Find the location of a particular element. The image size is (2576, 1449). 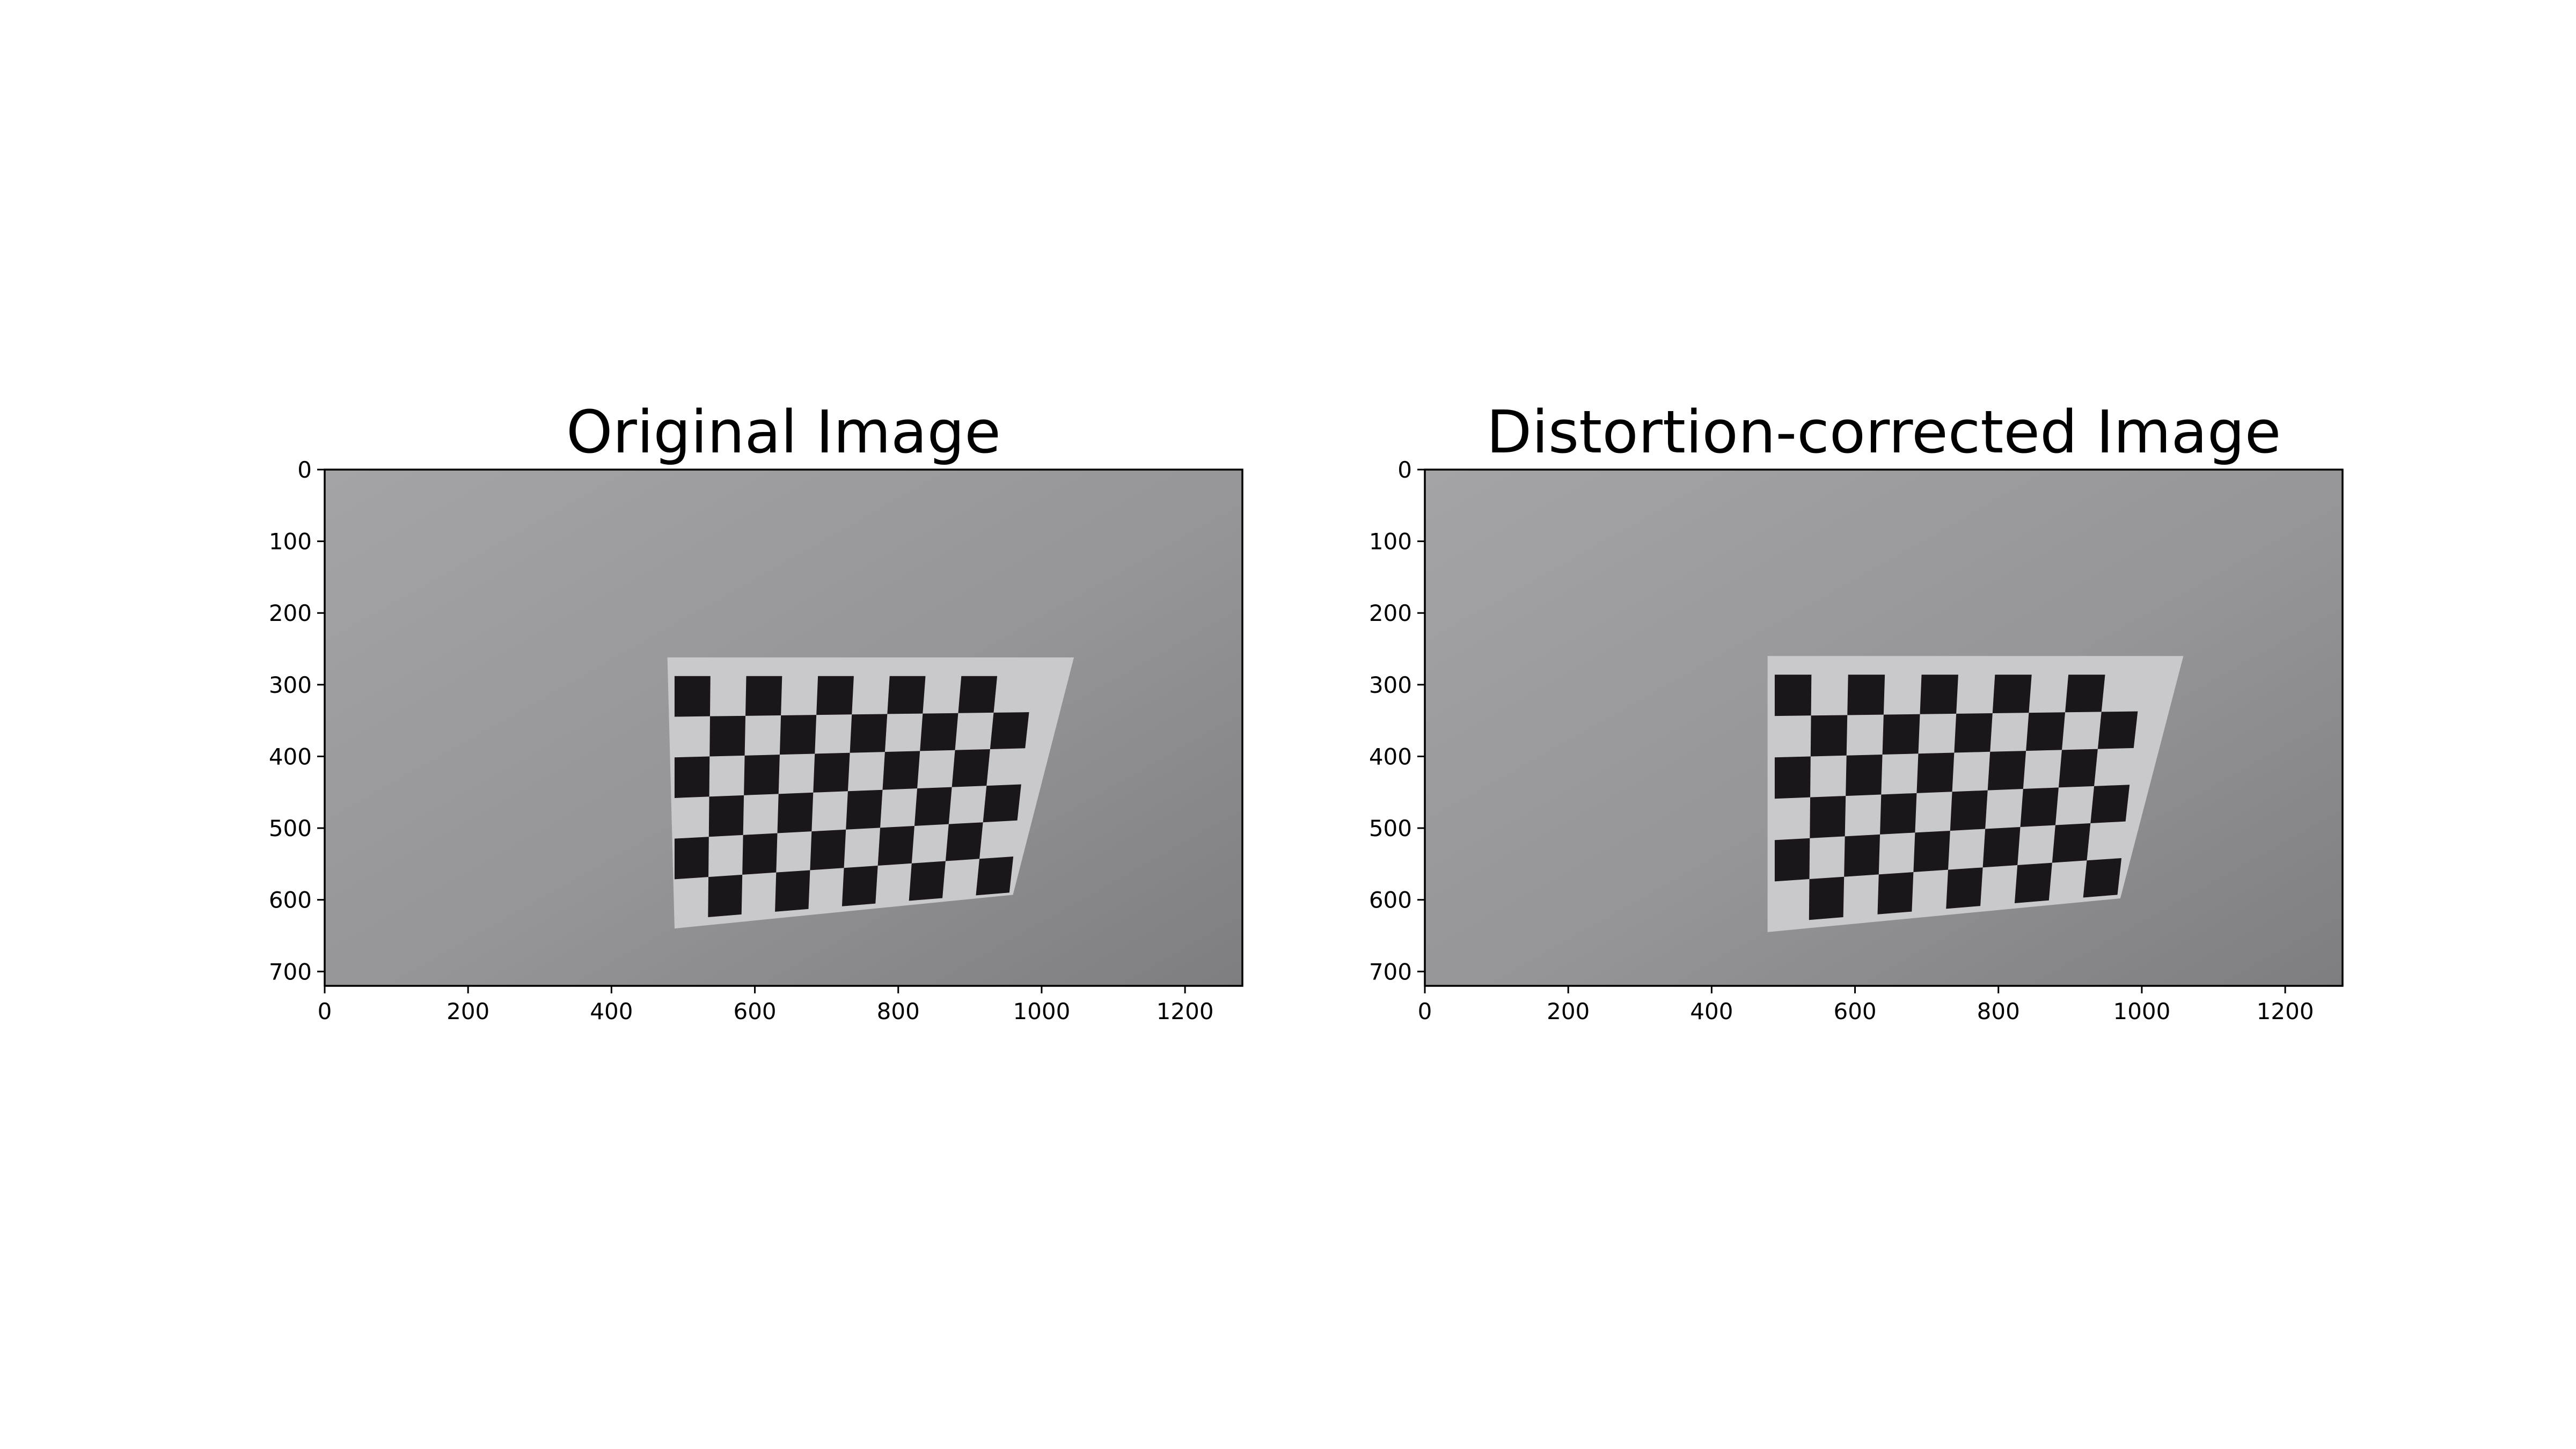

panel-title: Original Image is located at coordinates (783, 432).